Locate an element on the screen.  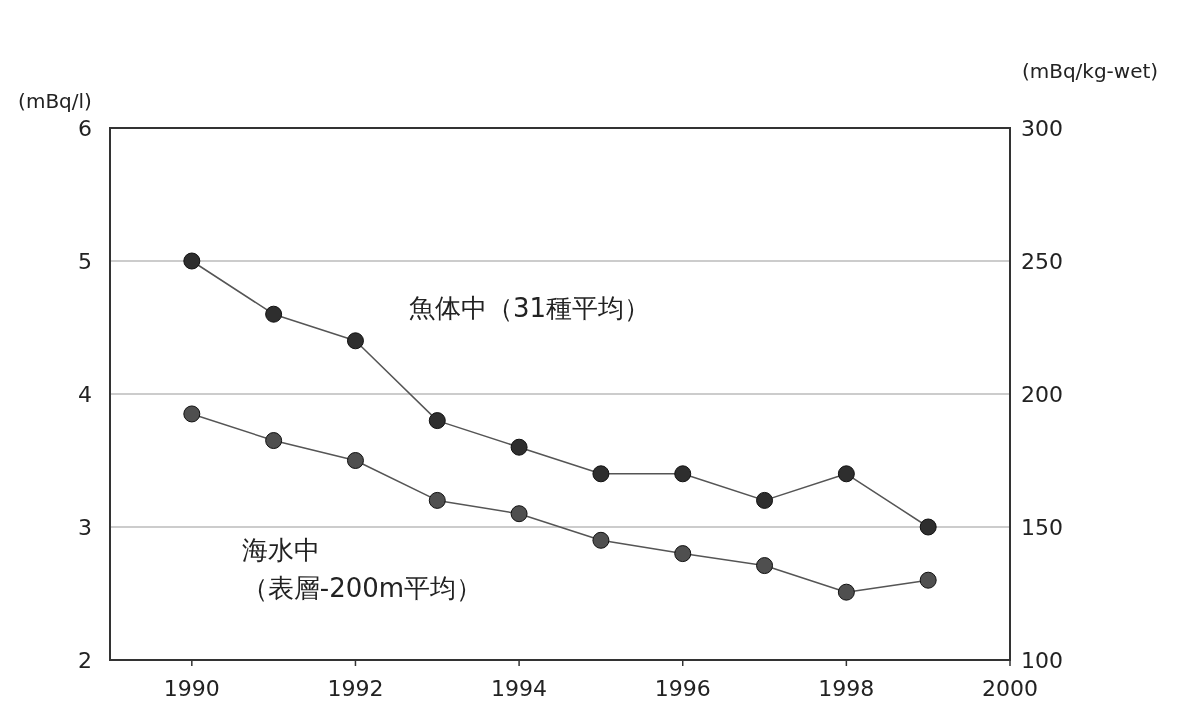
x-tick-label: 2000 is located at coordinates (1010, 688).